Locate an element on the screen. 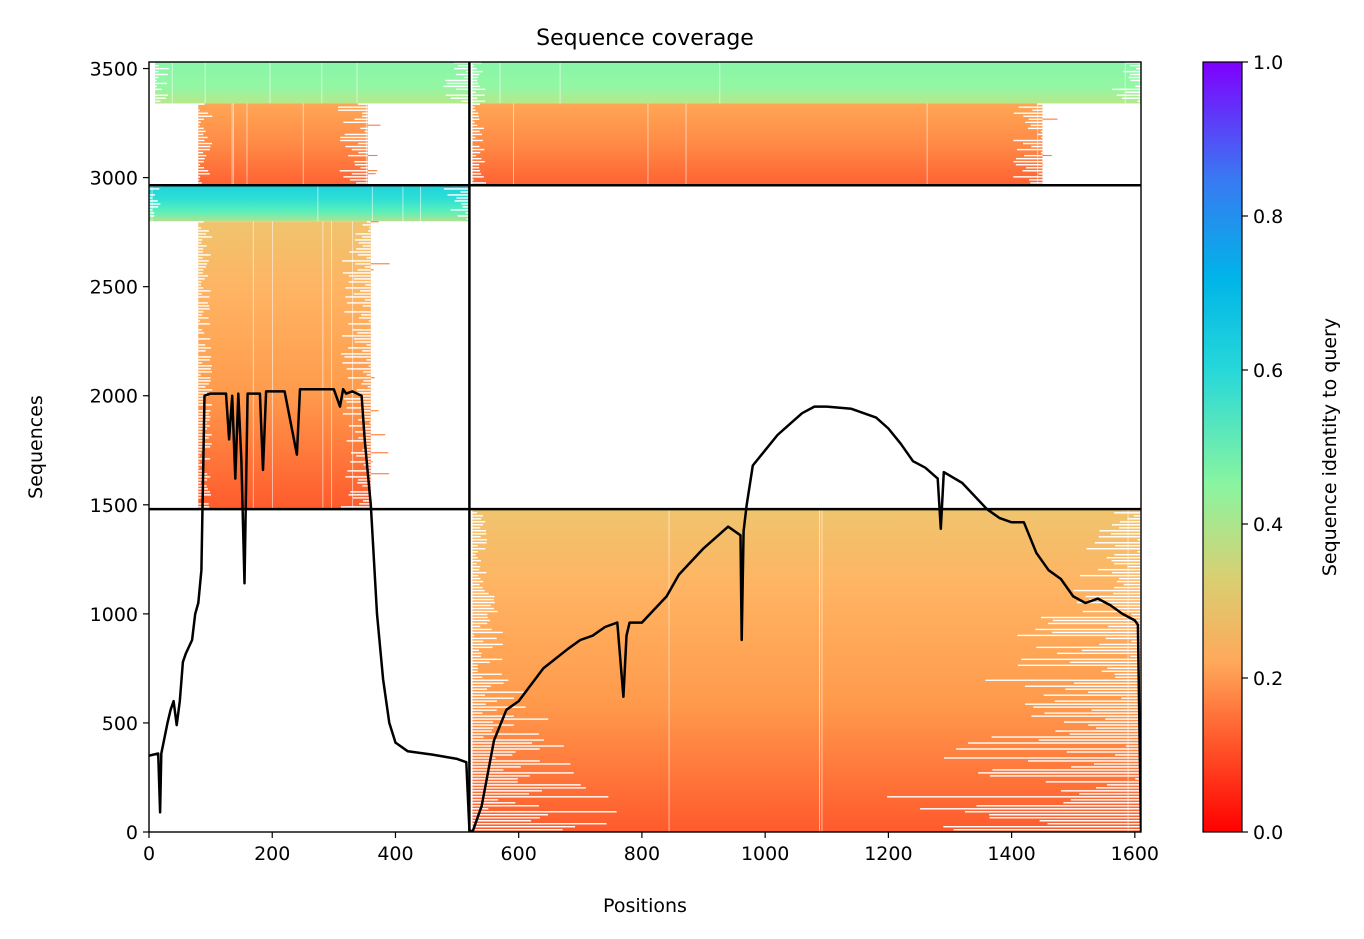 This screenshot has width=1364, height=939. colorbar-tick-label: 0.4 is located at coordinates (1268, 525).